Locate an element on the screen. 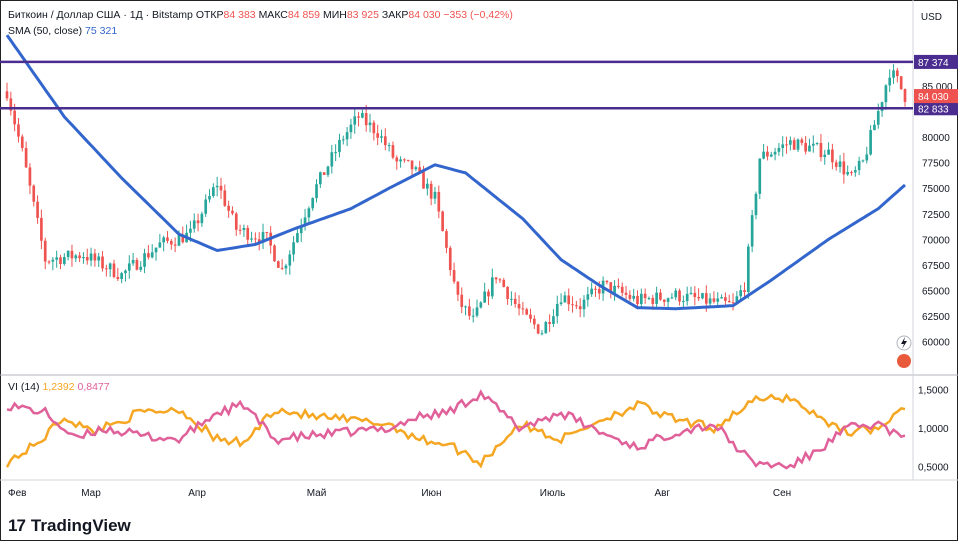 This screenshot has width=960, height=543. vi-tick-label: 0,5000 is located at coordinates (933, 467).